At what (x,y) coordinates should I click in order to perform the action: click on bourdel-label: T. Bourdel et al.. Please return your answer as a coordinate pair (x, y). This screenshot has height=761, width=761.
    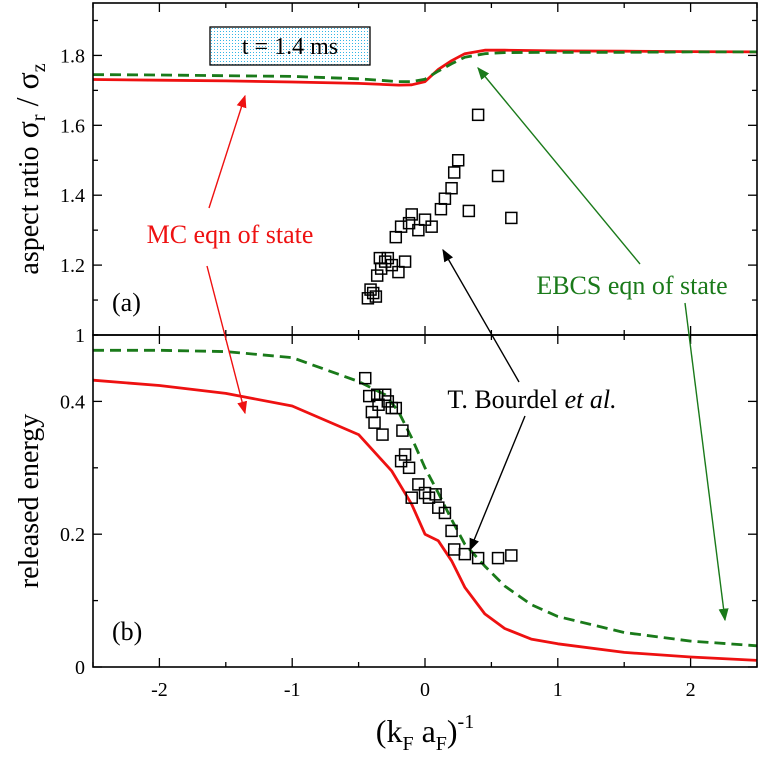
    Looking at the image, I should click on (531, 399).